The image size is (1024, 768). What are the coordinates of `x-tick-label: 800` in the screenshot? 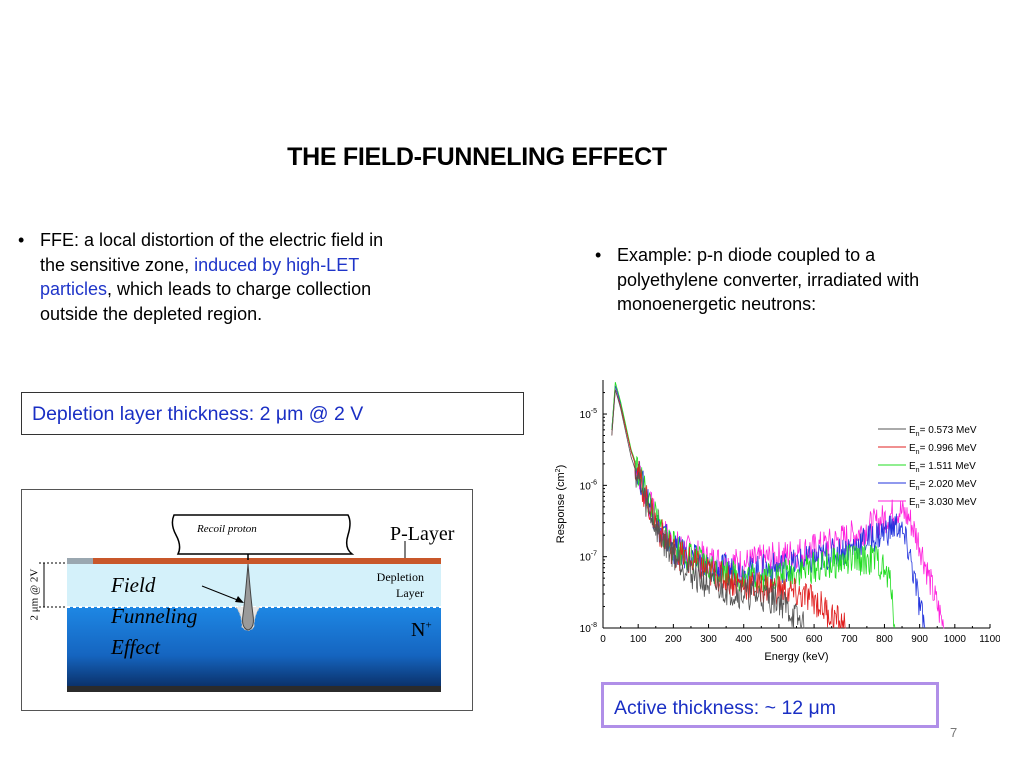 It's located at (884, 639).